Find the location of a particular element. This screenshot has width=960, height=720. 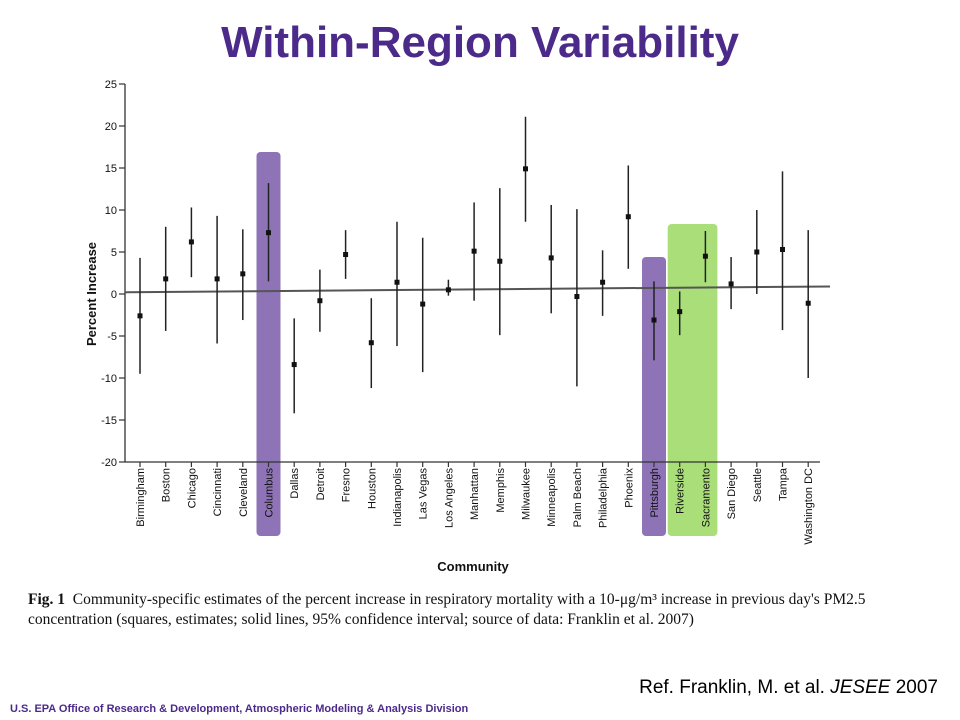

x-axis-label: Community is located at coordinates (473, 566).